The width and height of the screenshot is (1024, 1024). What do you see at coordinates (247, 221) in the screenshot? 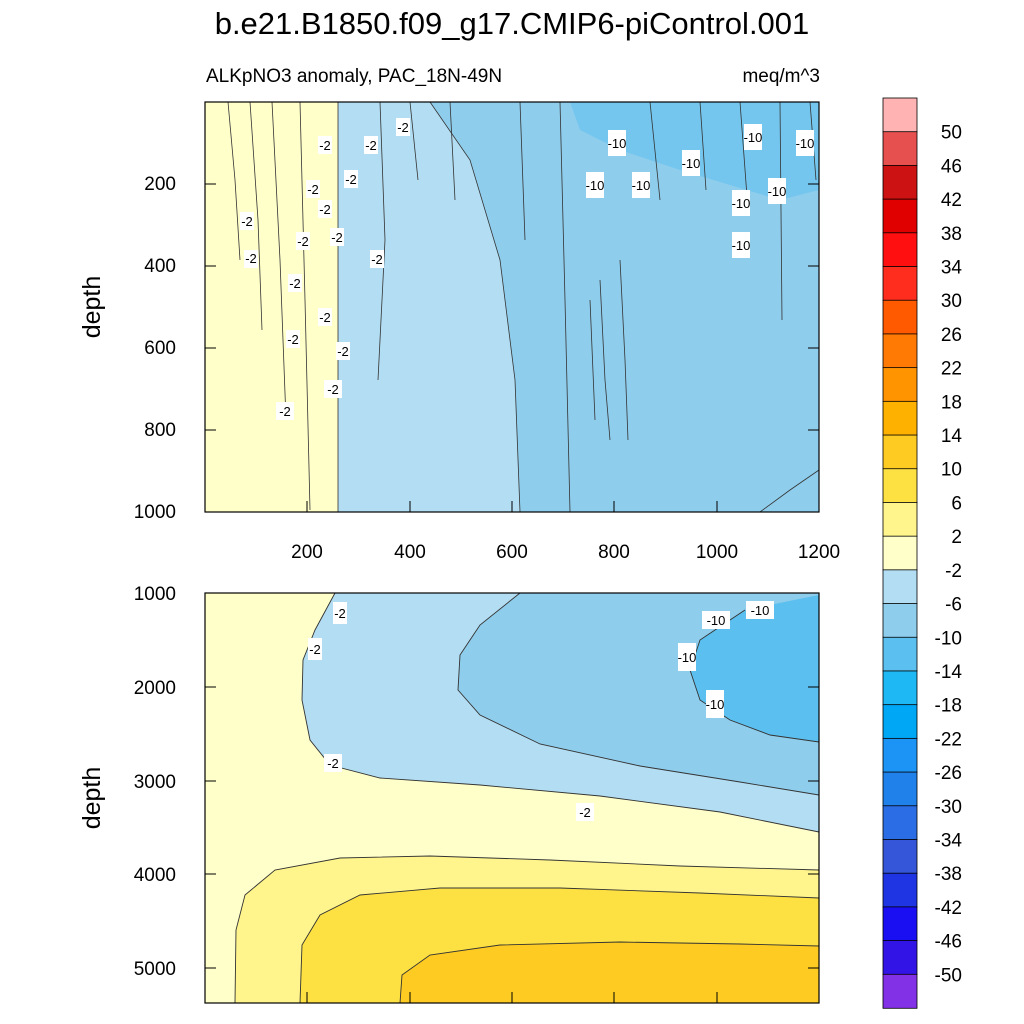
I see `clabel-upper-1: -2` at bounding box center [247, 221].